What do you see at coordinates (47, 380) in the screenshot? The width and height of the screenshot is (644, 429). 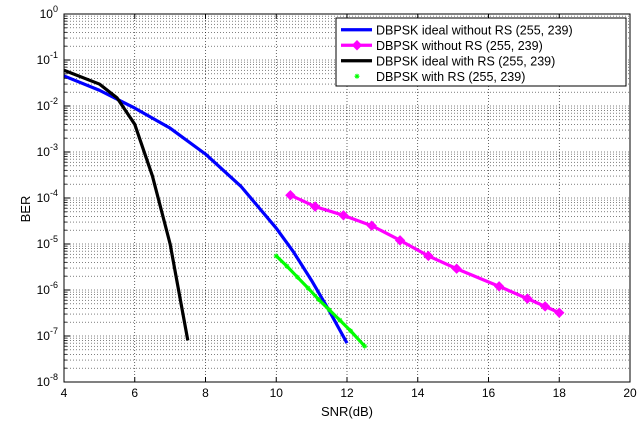 I see `y-tick-label: 10⁻⁸` at bounding box center [47, 380].